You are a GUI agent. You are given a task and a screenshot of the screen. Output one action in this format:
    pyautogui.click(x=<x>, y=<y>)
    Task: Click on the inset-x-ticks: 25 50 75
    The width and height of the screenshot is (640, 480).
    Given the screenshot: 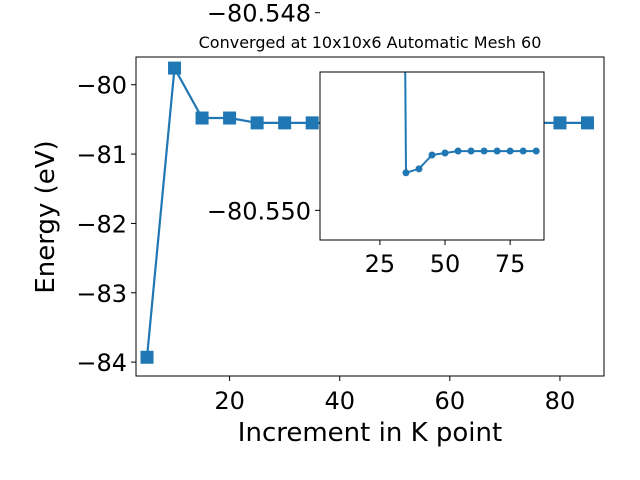 What is the action you would take?
    pyautogui.click(x=445, y=259)
    